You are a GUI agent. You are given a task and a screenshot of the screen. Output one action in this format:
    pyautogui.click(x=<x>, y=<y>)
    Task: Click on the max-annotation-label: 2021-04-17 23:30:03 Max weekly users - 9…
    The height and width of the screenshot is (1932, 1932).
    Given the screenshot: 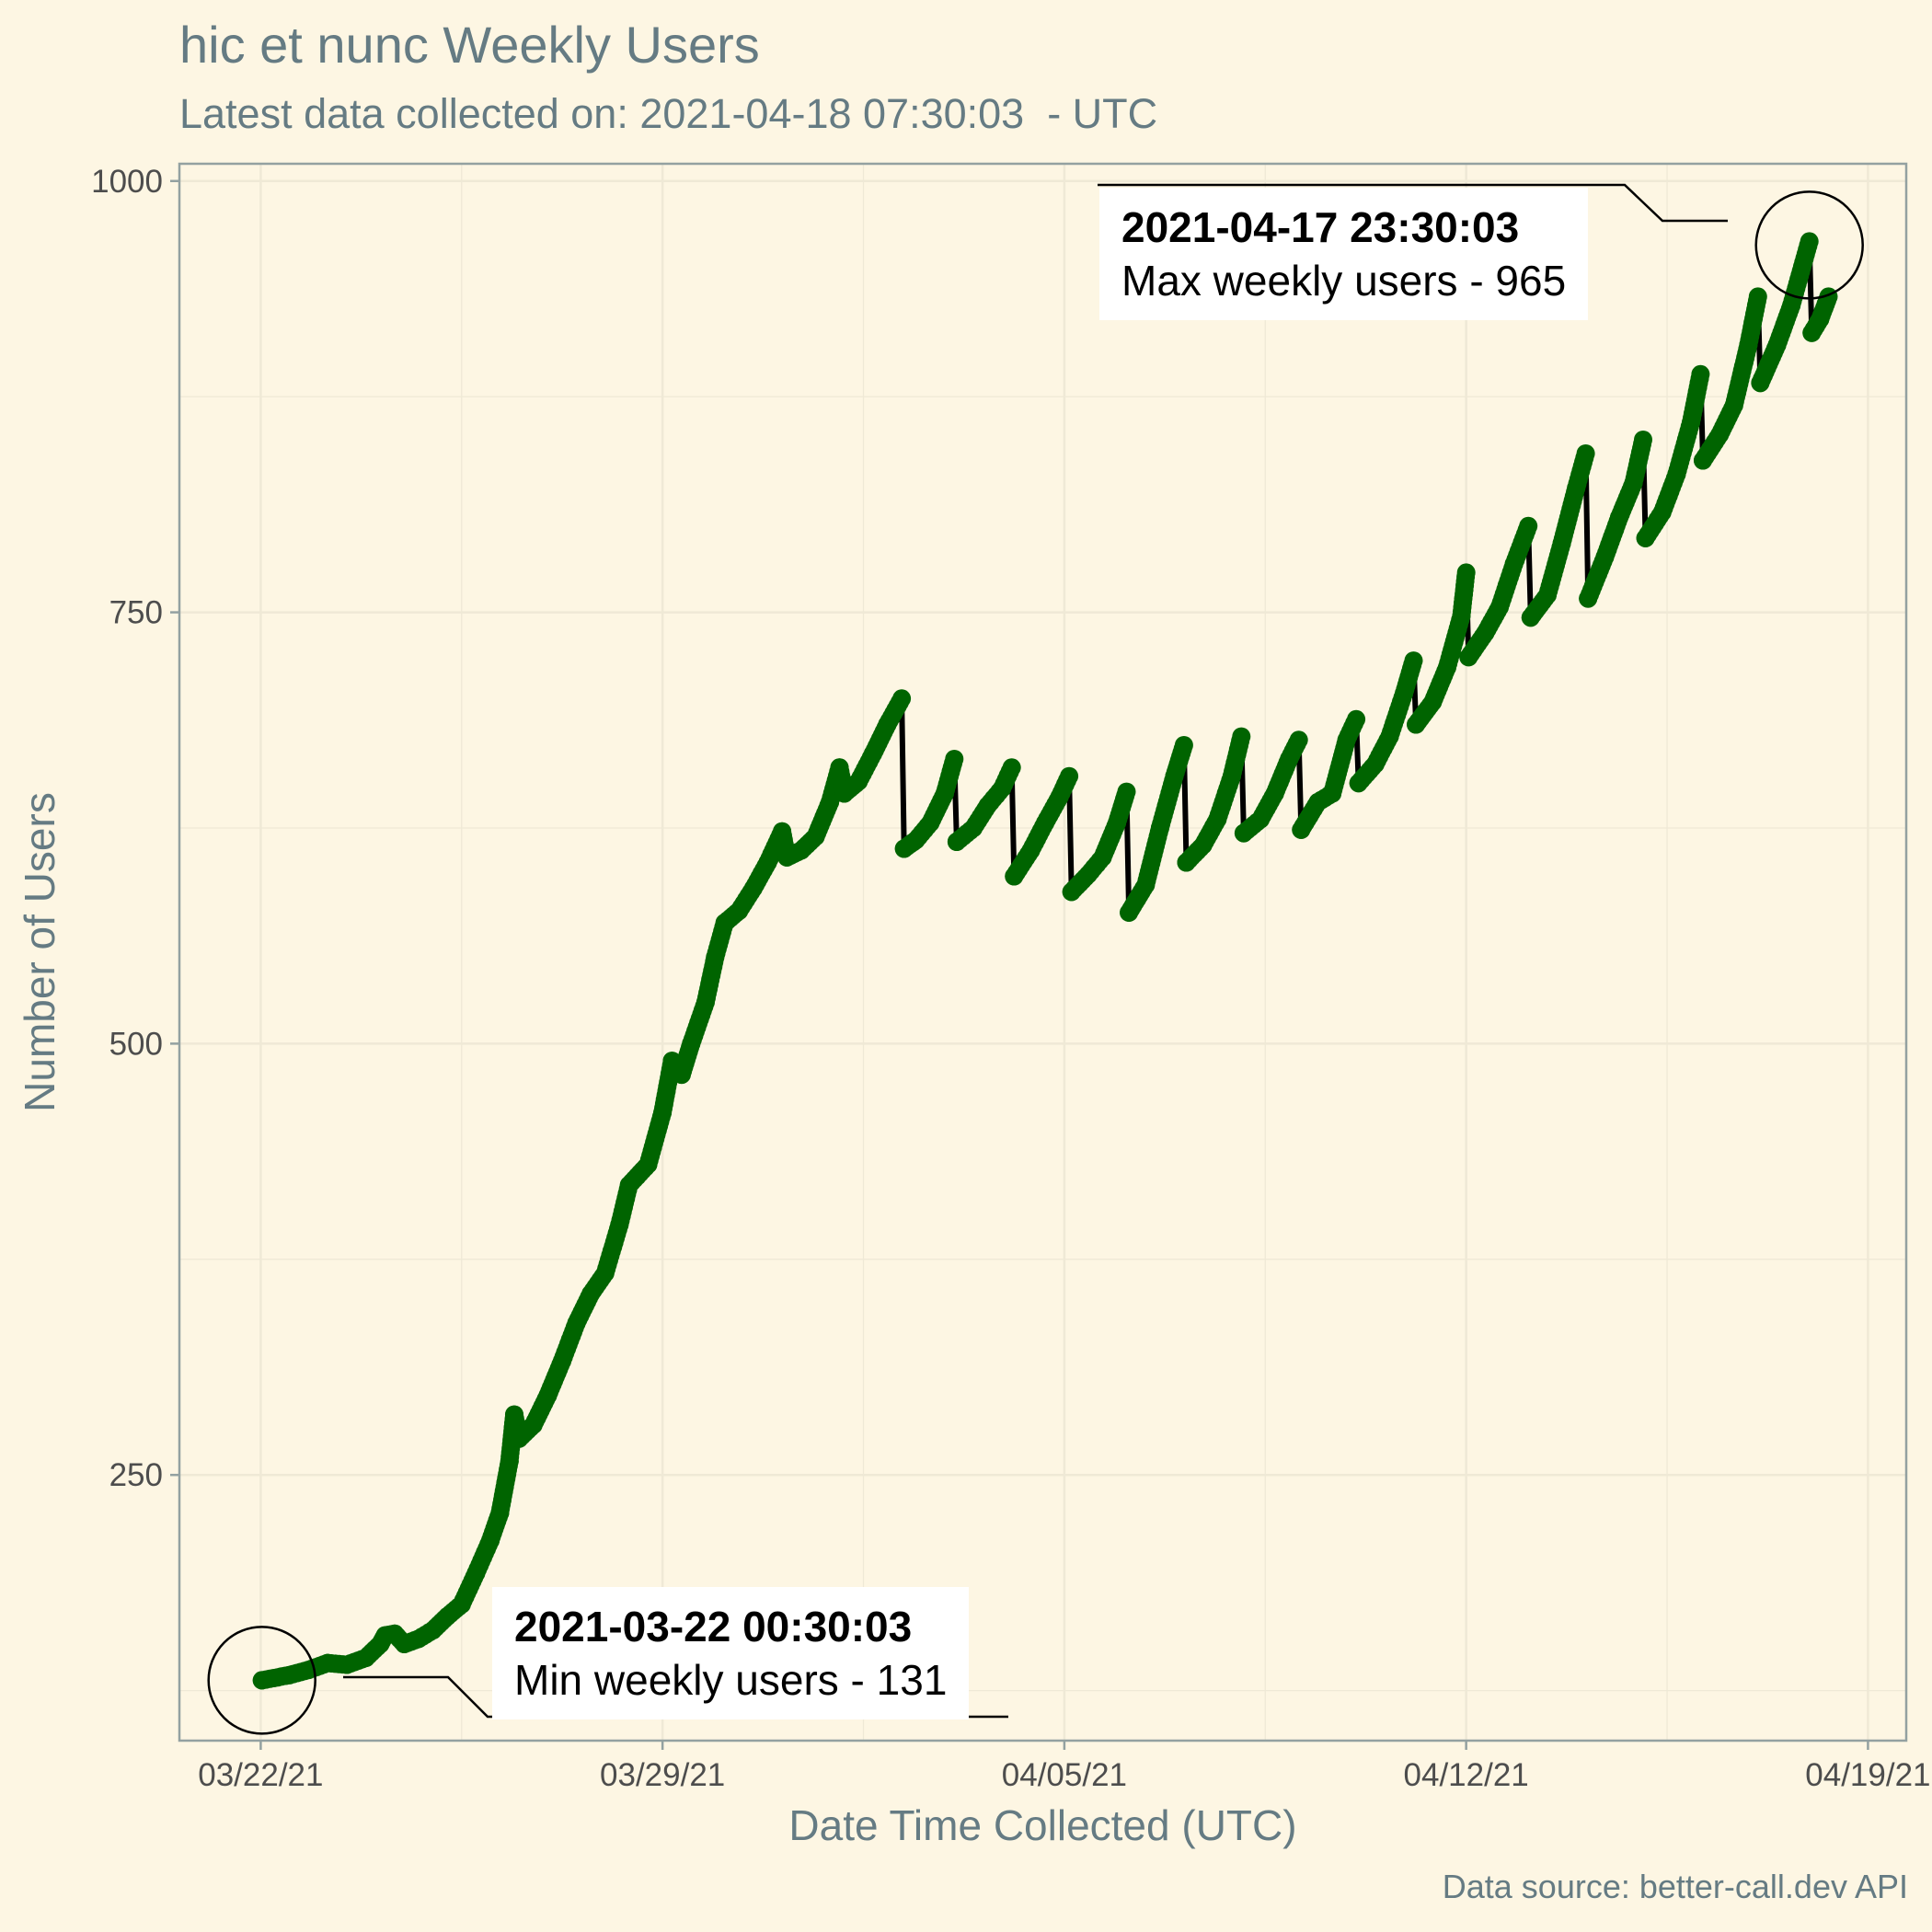 What is the action you would take?
    pyautogui.click(x=1344, y=254)
    